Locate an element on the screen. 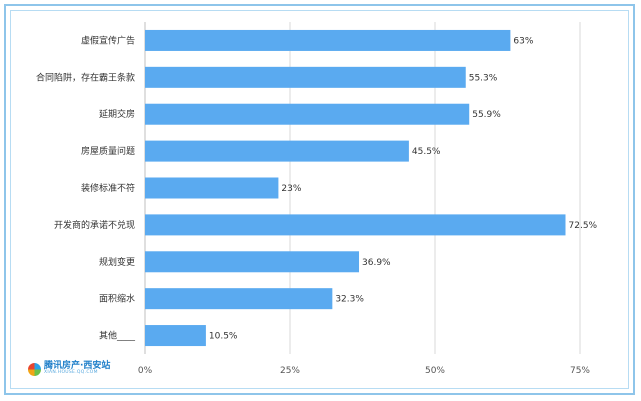 The height and width of the screenshot is (401, 641). category-label: 虚假宣传广告 is located at coordinates (108, 40).